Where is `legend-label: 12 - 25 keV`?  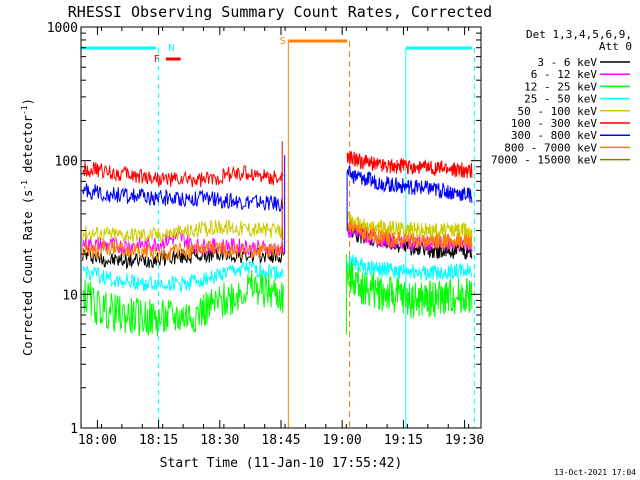 legend-label: 12 - 25 keV is located at coordinates (560, 86).